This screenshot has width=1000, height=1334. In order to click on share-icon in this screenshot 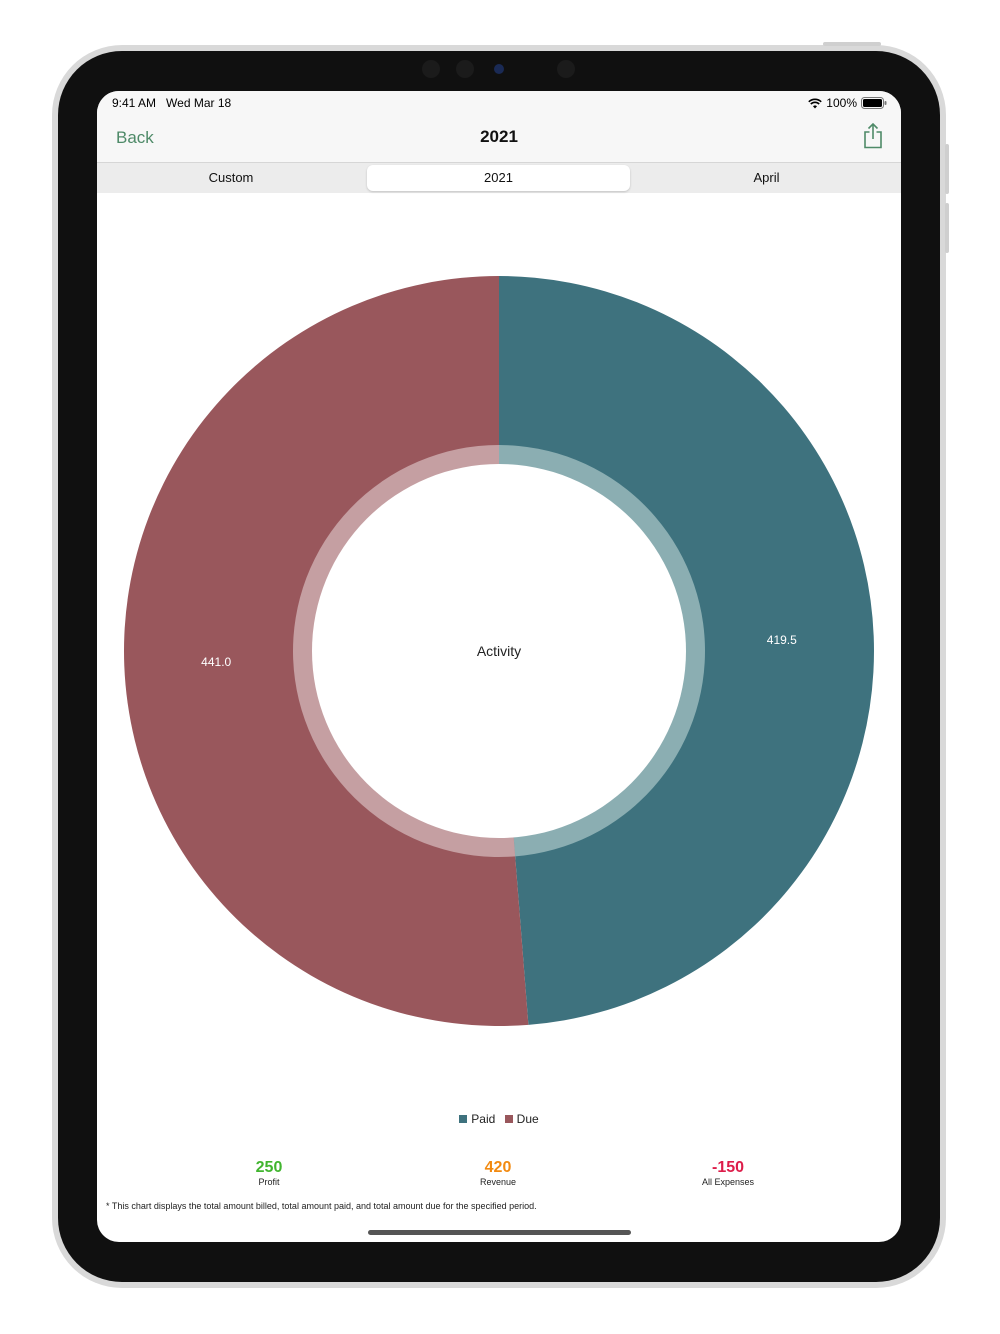, I will do `click(873, 136)`.